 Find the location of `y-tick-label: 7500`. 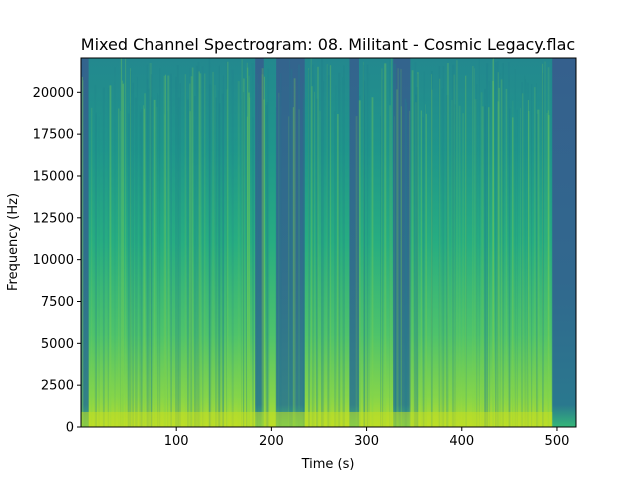

y-tick-label: 7500 is located at coordinates (57, 302).